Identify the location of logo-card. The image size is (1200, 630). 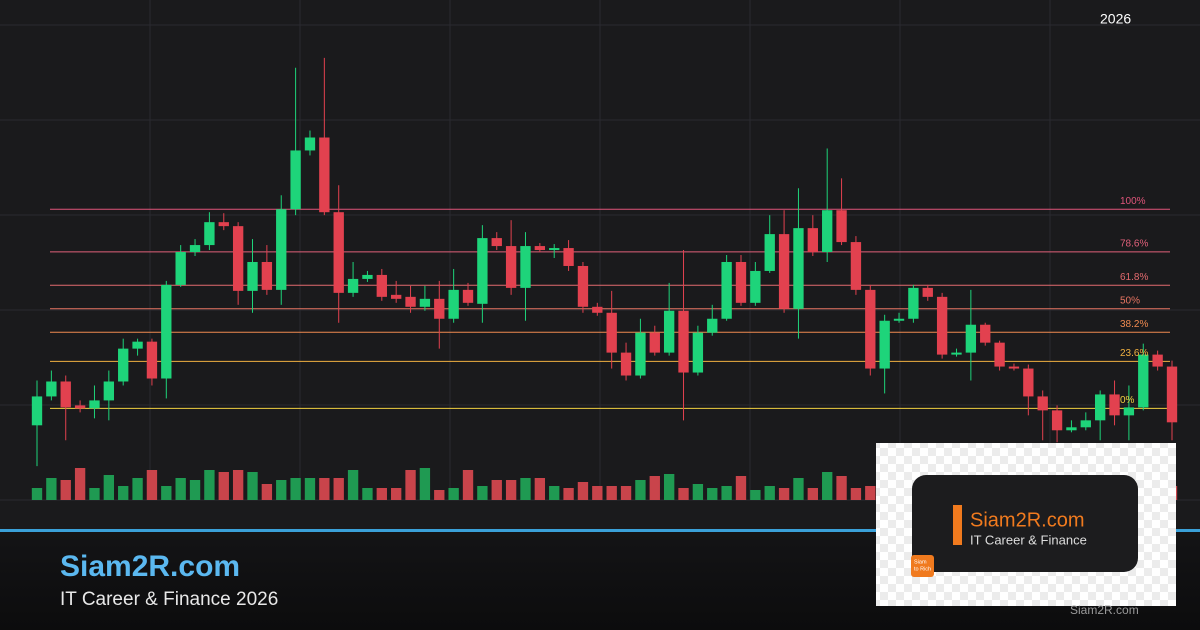
(1025, 523).